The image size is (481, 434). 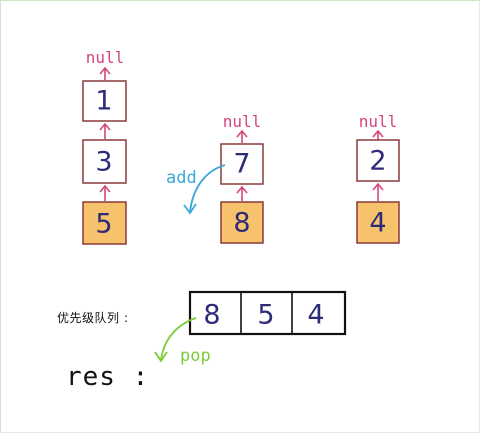 I want to click on pop-label: pop, so click(x=195, y=356).